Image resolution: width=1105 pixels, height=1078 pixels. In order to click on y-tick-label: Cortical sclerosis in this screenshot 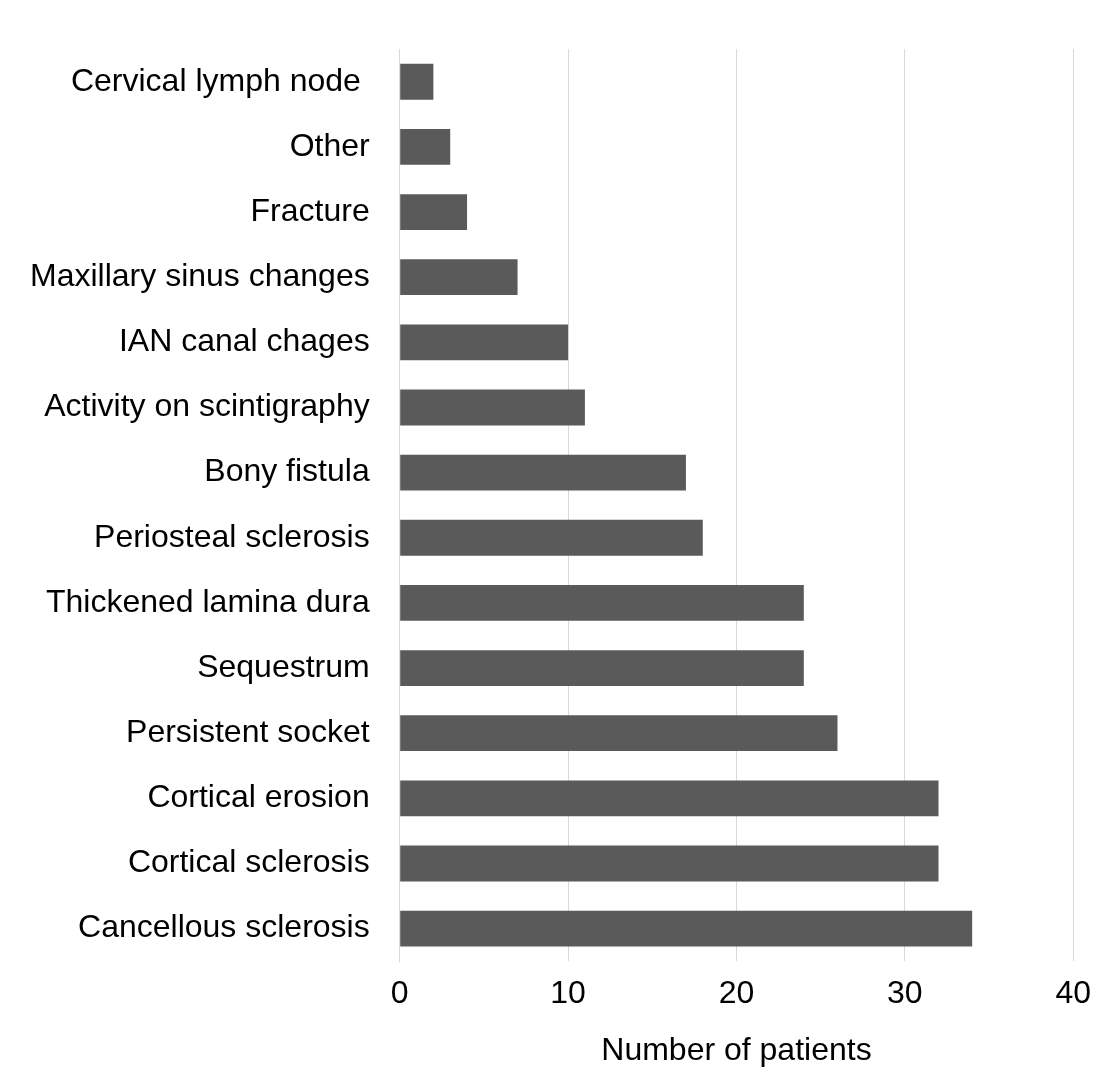, I will do `click(248, 861)`.